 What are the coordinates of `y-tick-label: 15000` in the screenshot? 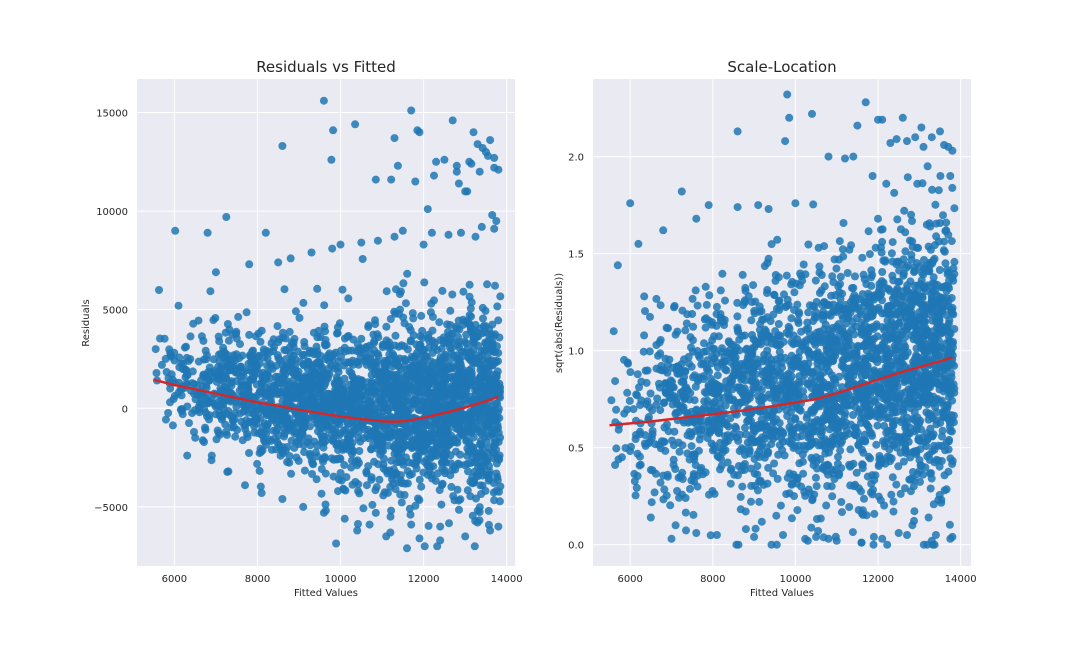 It's located at (112, 114).